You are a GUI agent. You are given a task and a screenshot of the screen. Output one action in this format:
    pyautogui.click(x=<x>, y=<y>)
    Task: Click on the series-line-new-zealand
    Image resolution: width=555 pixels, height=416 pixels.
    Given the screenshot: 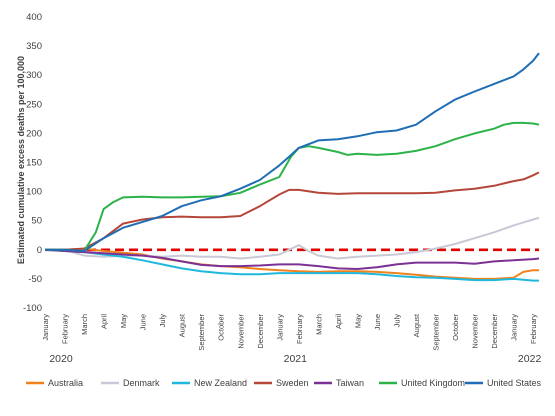 What is the action you would take?
    pyautogui.click(x=291, y=265)
    